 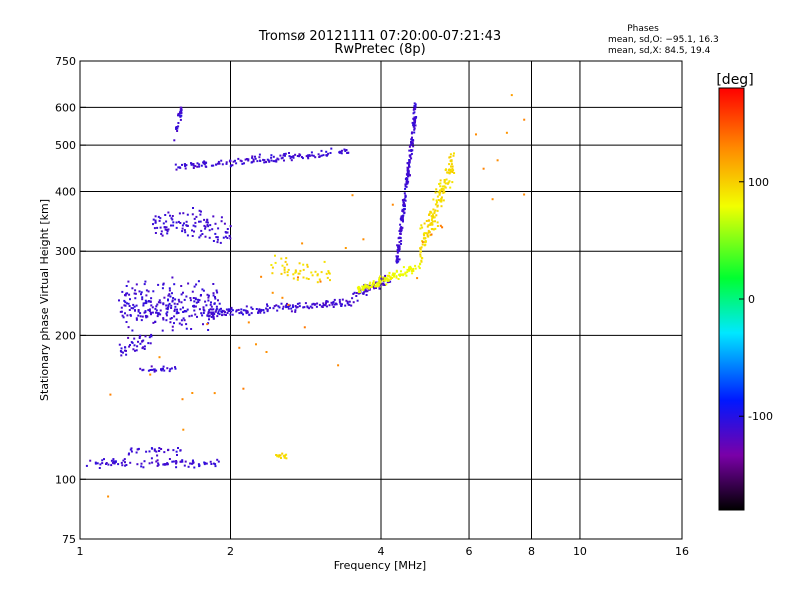 What do you see at coordinates (659, 51) in the screenshot?
I see `phase-stats-x: mean, sd,X: 84.5, 19.4` at bounding box center [659, 51].